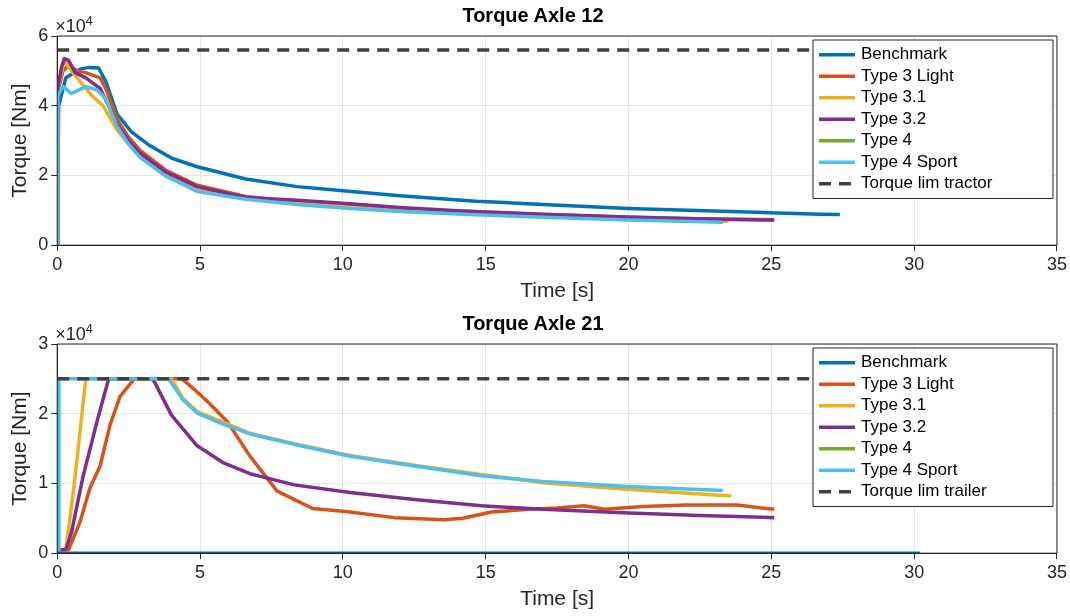  Describe the element at coordinates (923, 491) in the screenshot. I see `legend-label: Torque lim trailer` at that location.